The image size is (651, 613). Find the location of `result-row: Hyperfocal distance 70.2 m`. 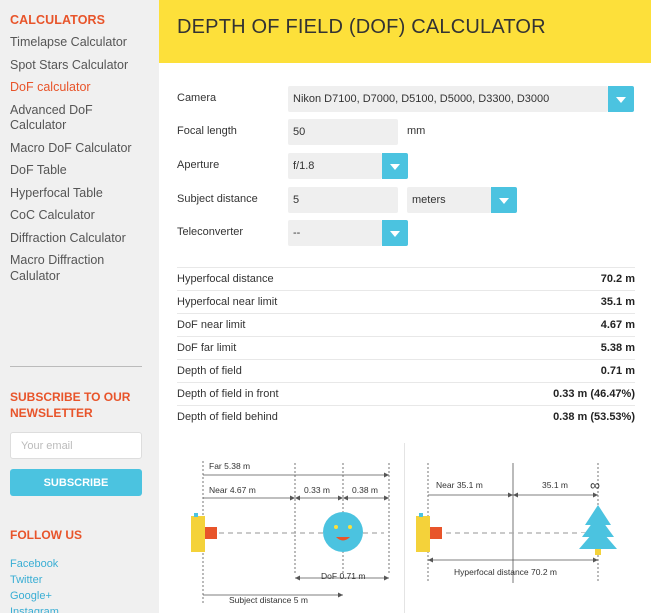

result-row: Hyperfocal distance 70.2 m is located at coordinates (406, 278).